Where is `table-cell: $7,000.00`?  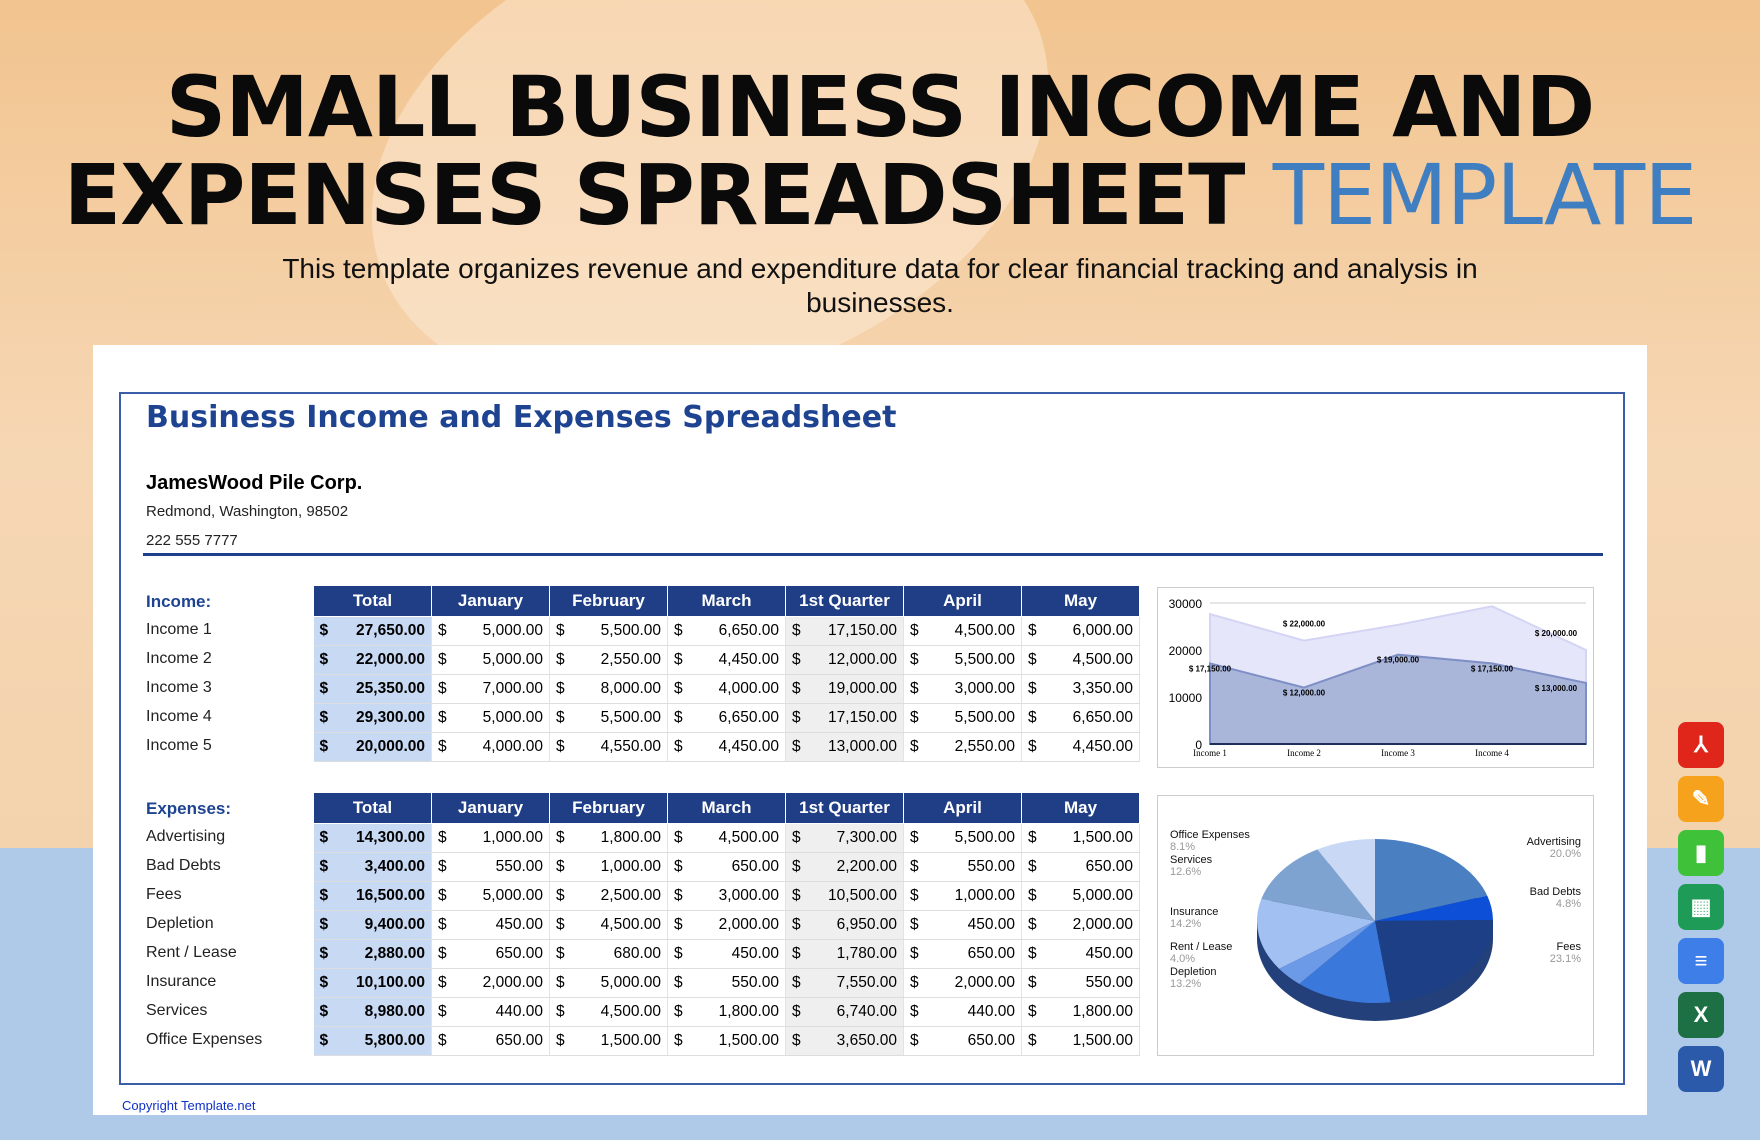 table-cell: $7,000.00 is located at coordinates (490, 689).